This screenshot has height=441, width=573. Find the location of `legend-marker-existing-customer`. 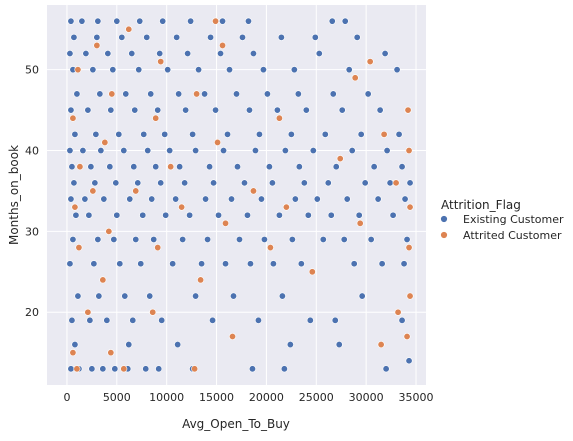

legend-marker-existing-customer is located at coordinates (444, 219).